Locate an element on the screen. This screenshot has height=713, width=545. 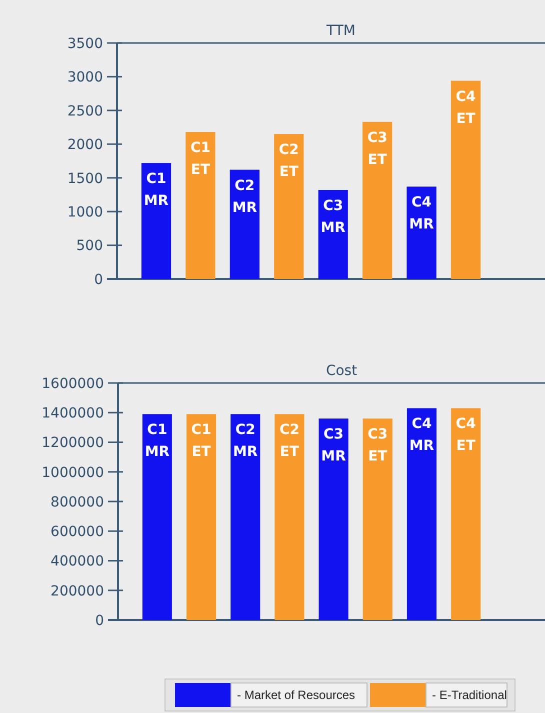
legend-label: - E-Traditional is located at coordinates (469, 695).